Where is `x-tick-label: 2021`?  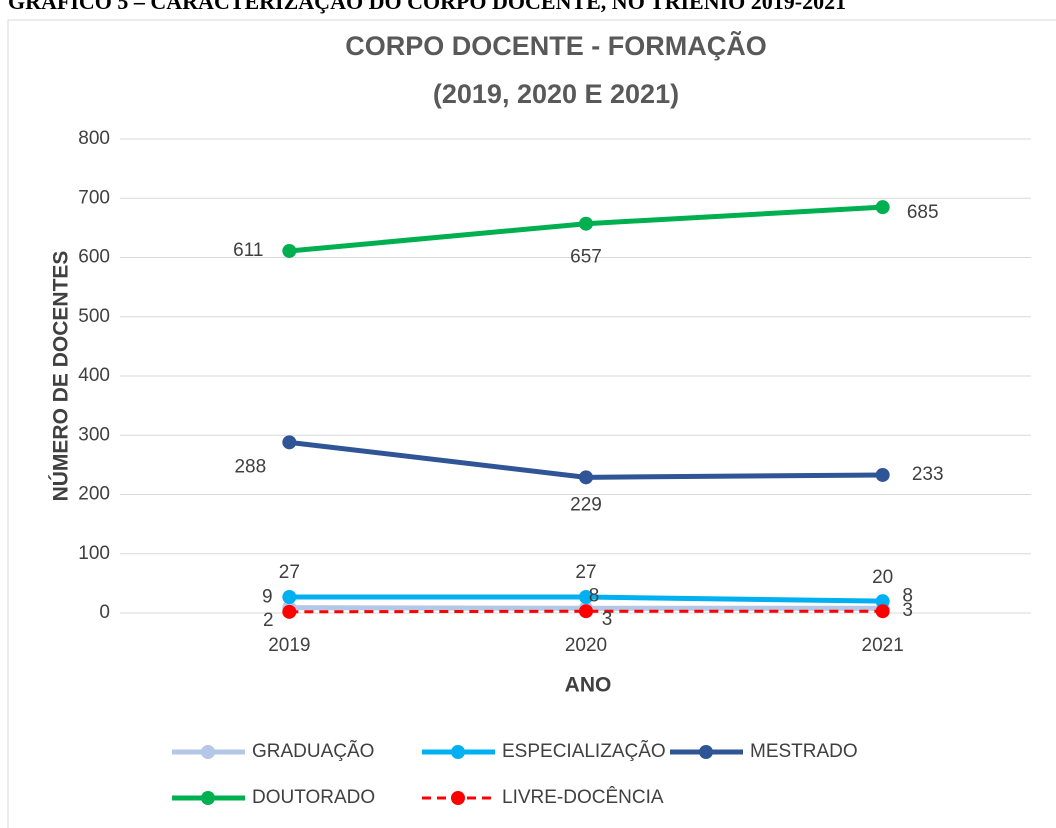
x-tick-label: 2021 is located at coordinates (883, 645).